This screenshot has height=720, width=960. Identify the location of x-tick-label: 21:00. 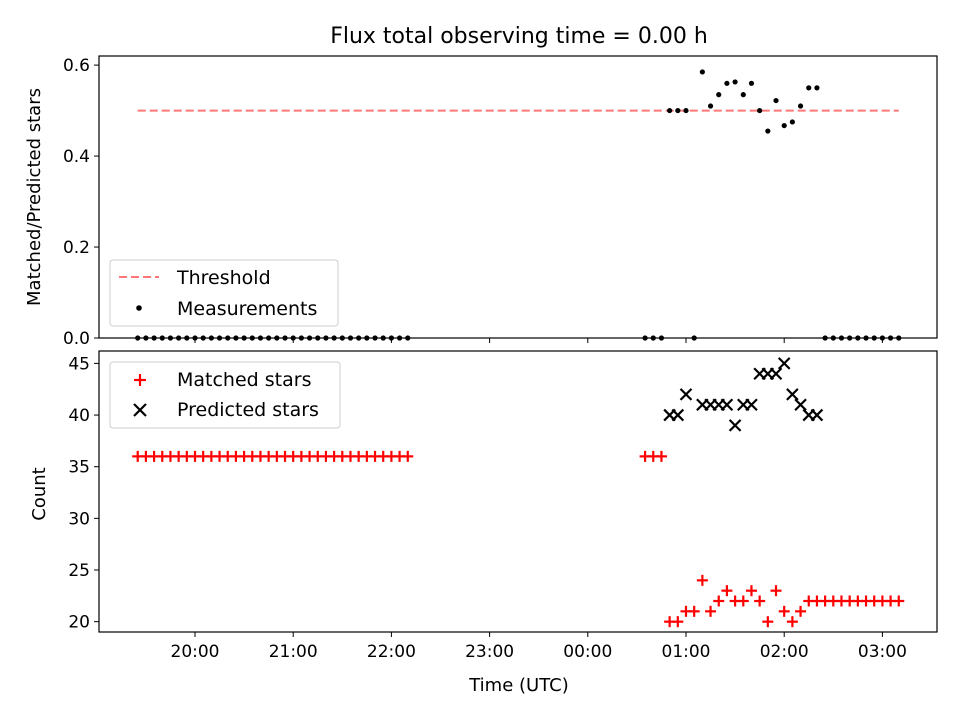
(293, 652).